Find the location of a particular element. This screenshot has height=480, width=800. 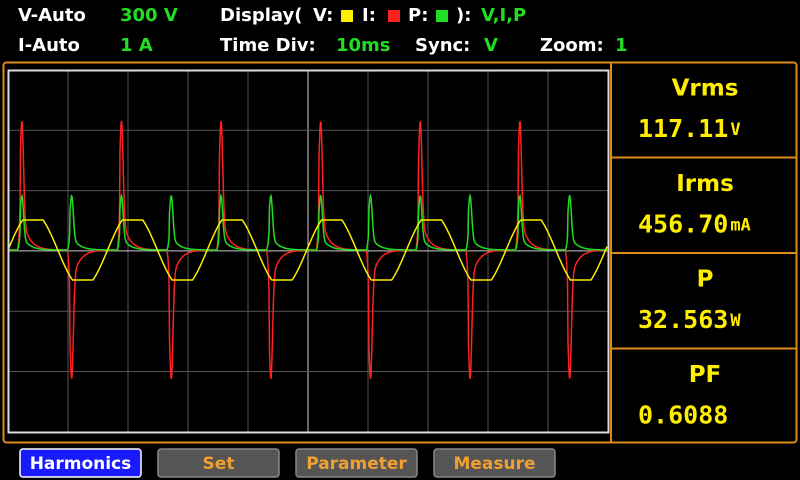

reading-value: 0.6088 is located at coordinates (683, 415).